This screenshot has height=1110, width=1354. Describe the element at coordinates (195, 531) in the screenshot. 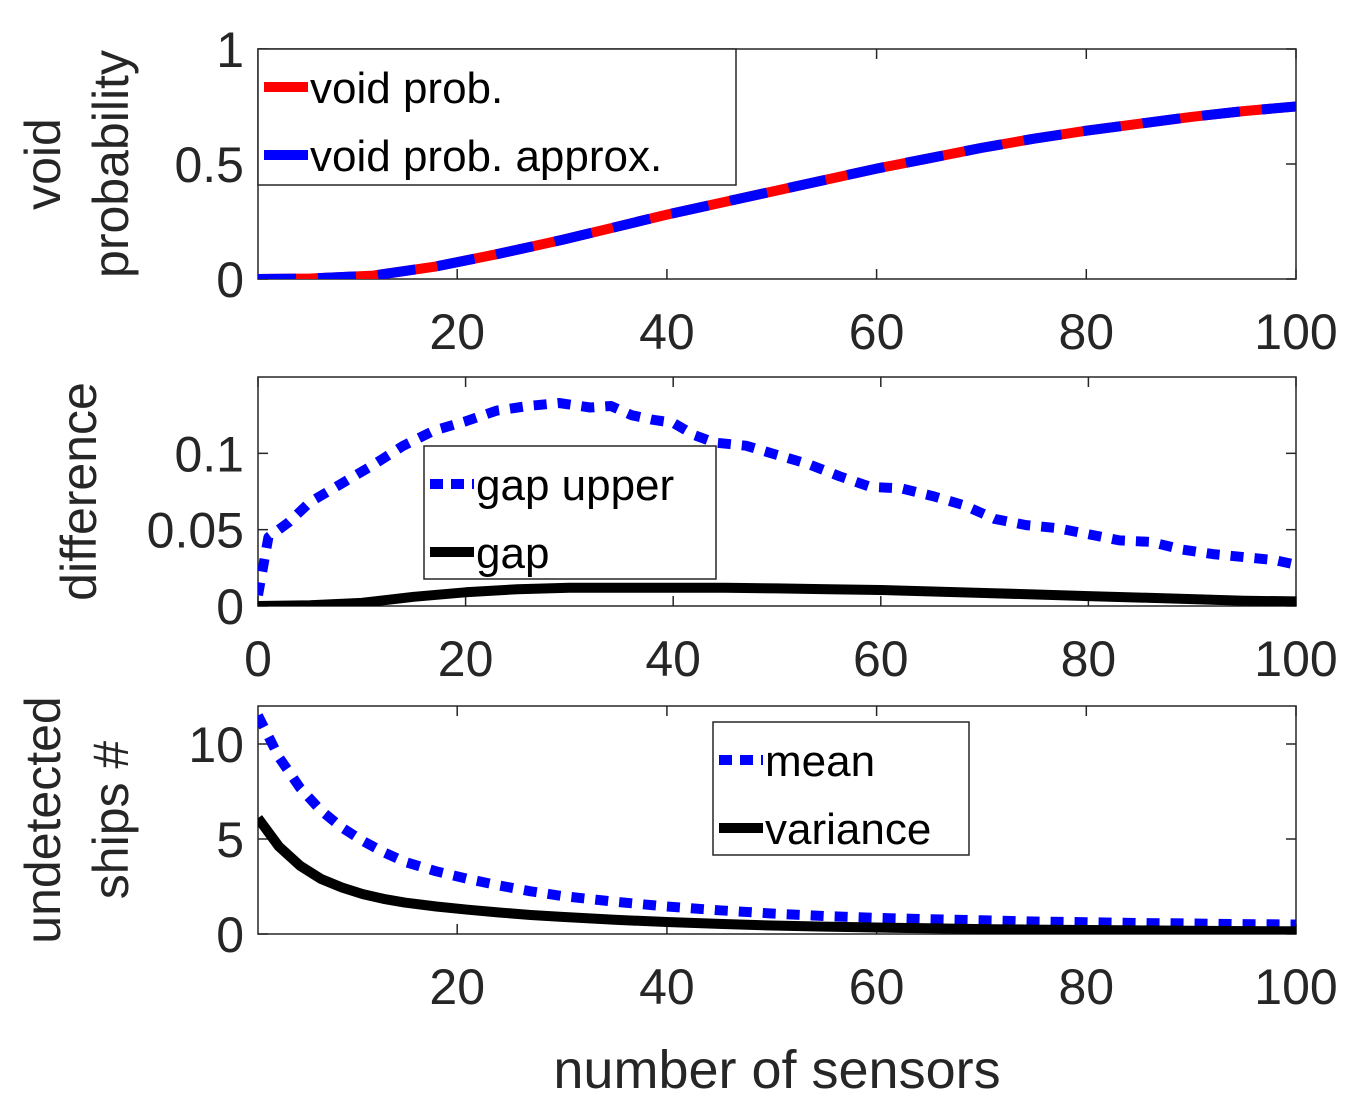

I see `y-tick-label: 0.05` at that location.